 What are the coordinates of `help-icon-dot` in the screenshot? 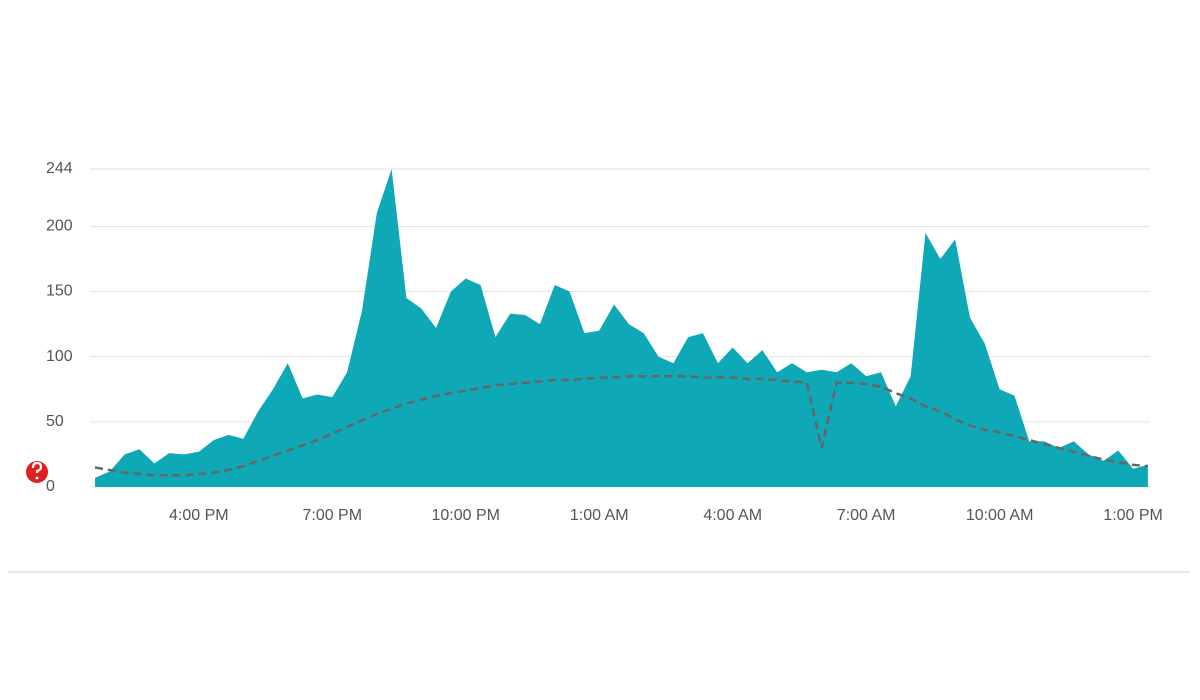 It's located at (37, 478).